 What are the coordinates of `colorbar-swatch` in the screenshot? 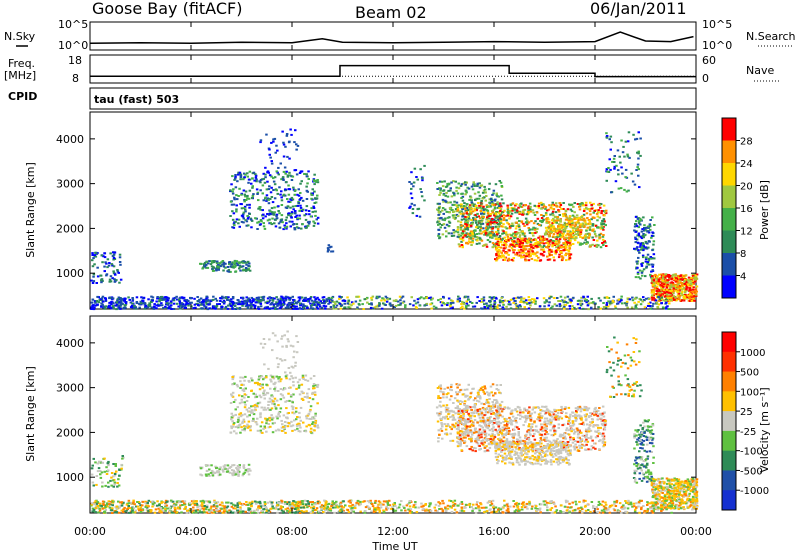 It's located at (729, 152).